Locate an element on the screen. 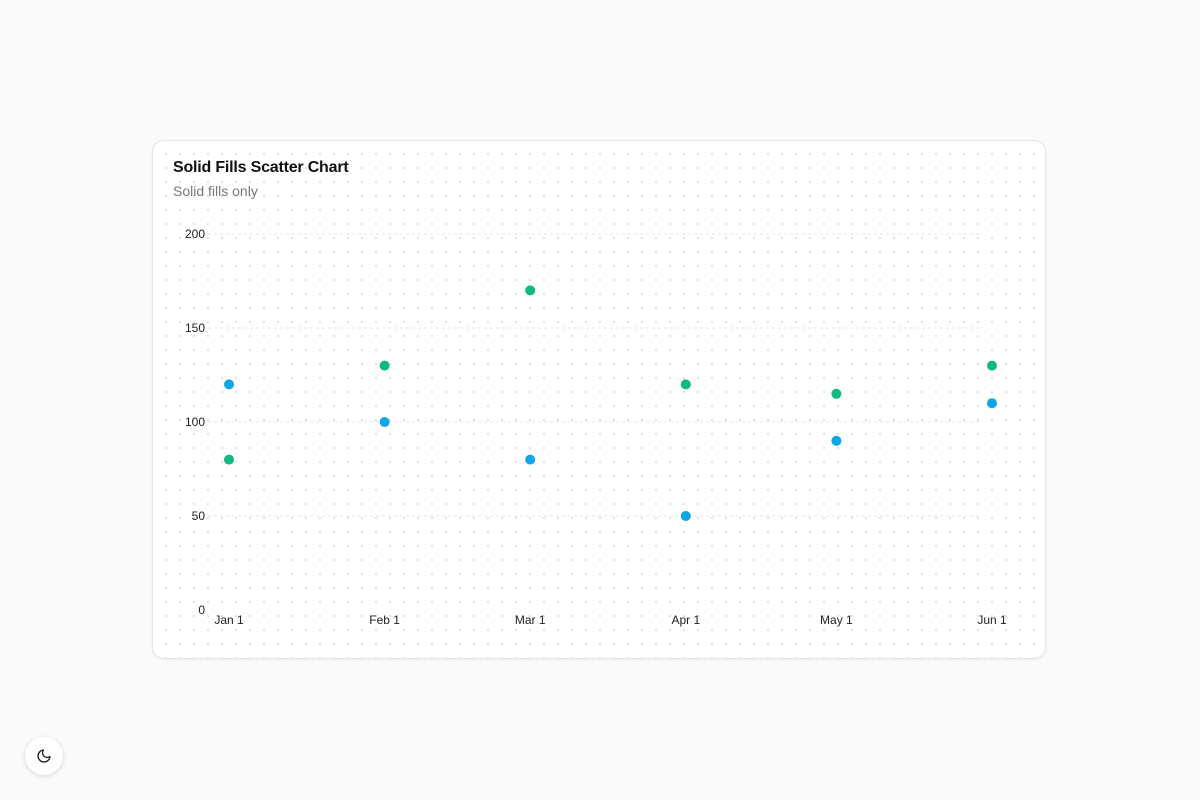 This screenshot has height=800, width=1200. x-tick-label: Apr 1 is located at coordinates (685, 620).